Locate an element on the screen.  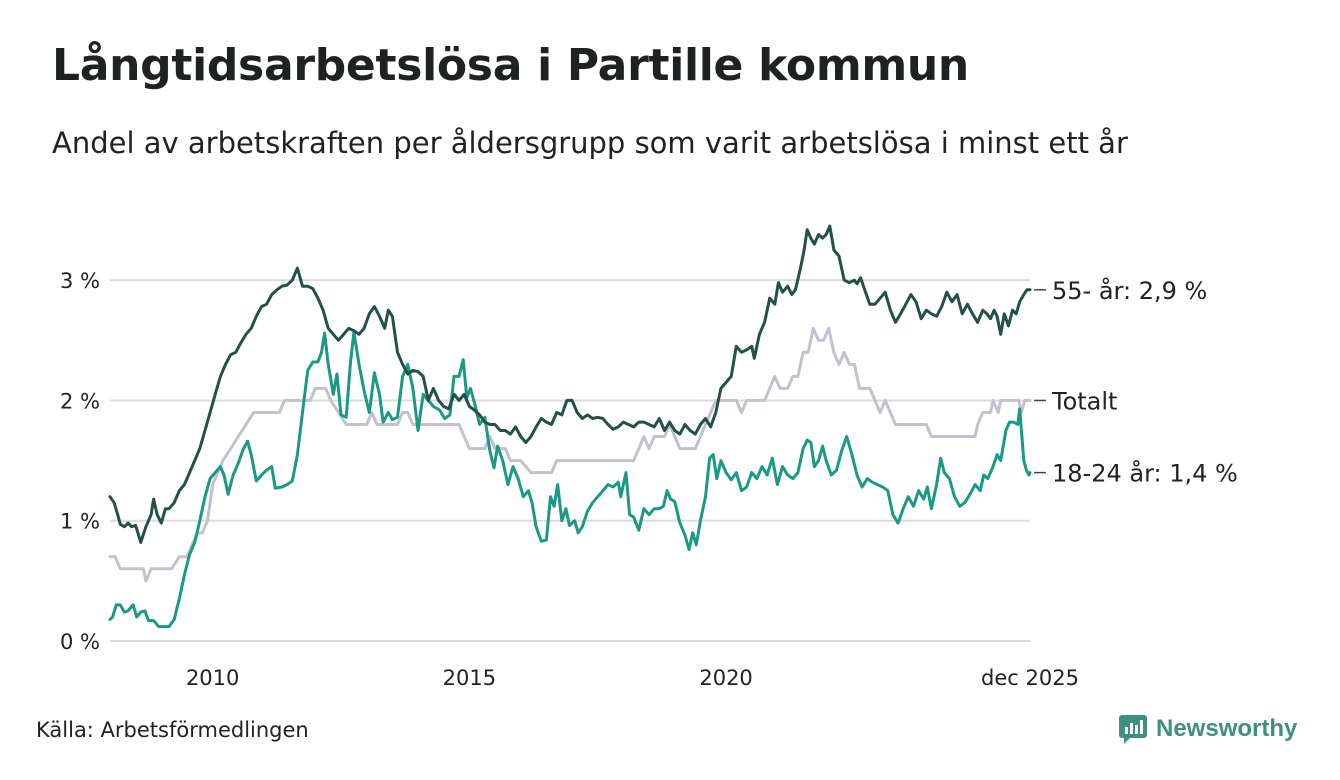
page-title: Långtidsarbetslösa i Partille kommun is located at coordinates (510, 65).